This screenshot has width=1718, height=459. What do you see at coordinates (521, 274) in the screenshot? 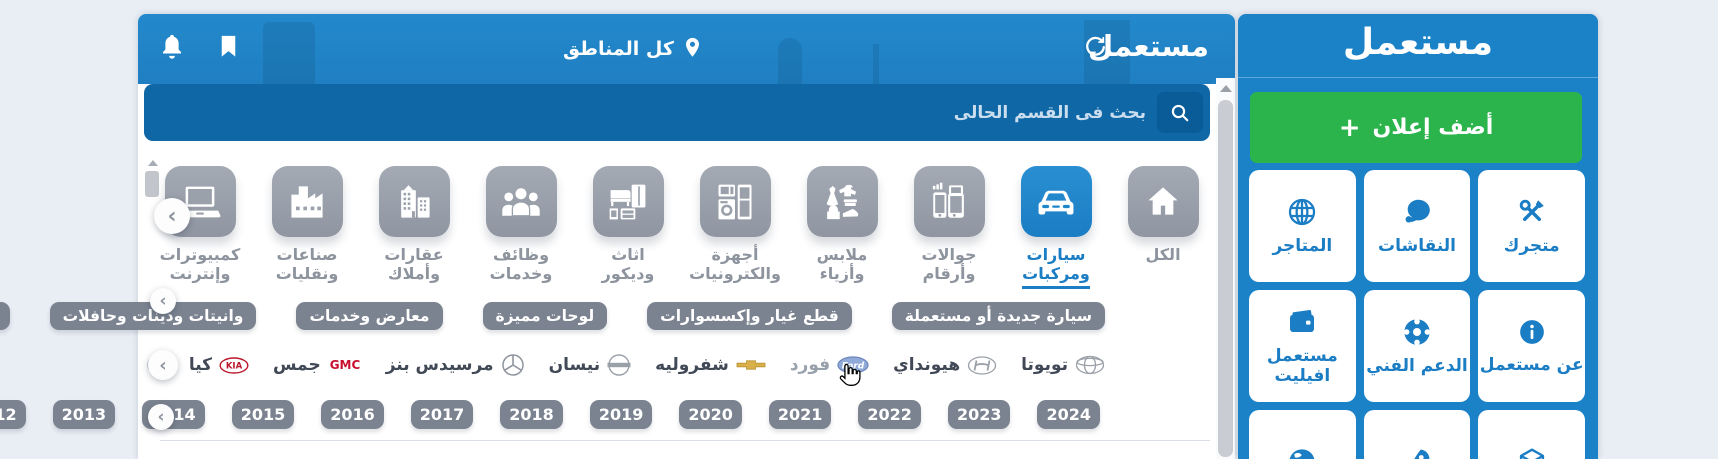
I see `category-label: وخدمات` at bounding box center [521, 274].